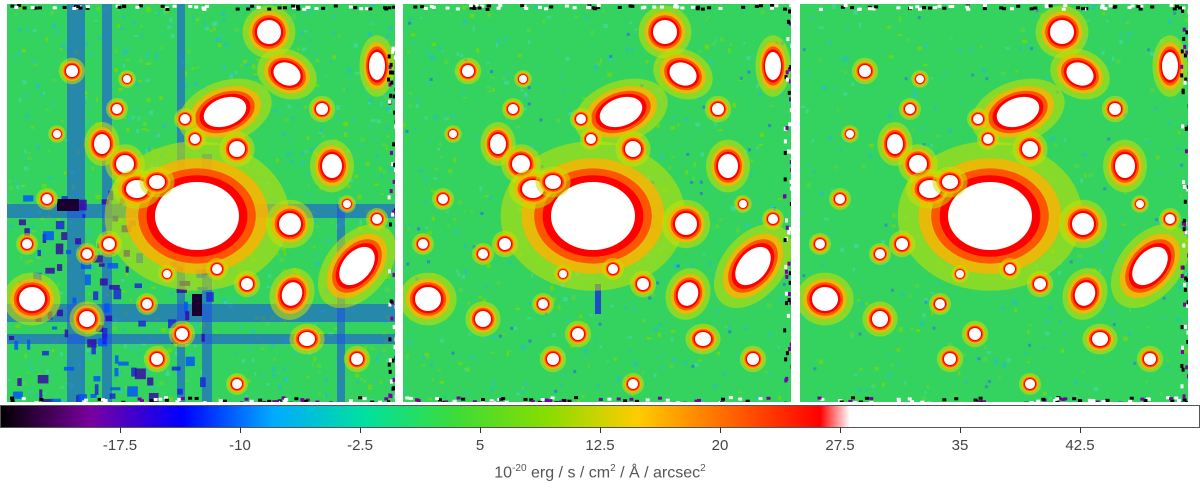 This screenshot has height=491, width=1200. What do you see at coordinates (840, 445) in the screenshot?
I see `colorbar-tick-label: 27.5` at bounding box center [840, 445].